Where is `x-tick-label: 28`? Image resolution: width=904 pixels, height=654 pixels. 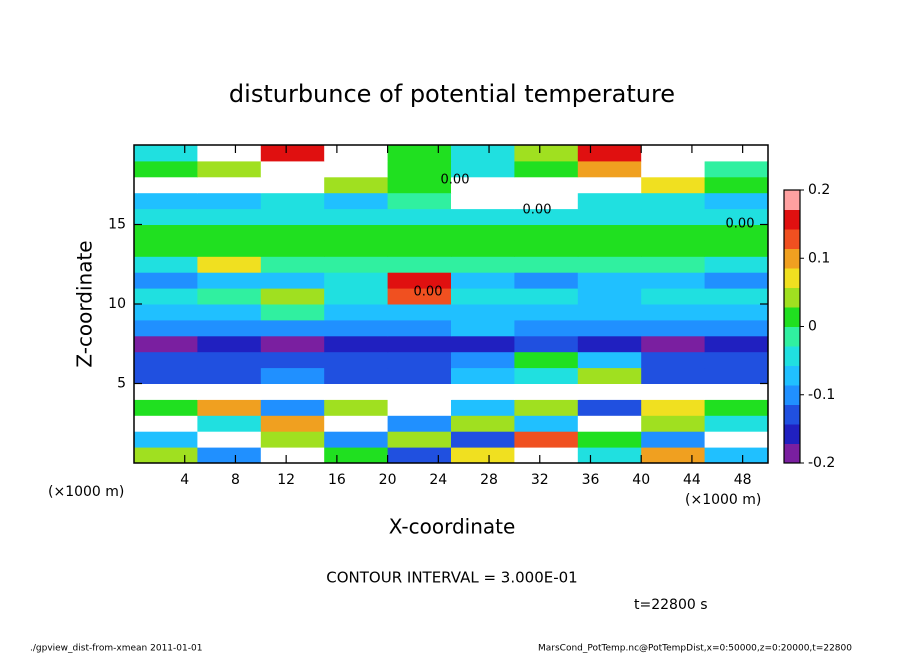 x-tick-label: 28 is located at coordinates (489, 480).